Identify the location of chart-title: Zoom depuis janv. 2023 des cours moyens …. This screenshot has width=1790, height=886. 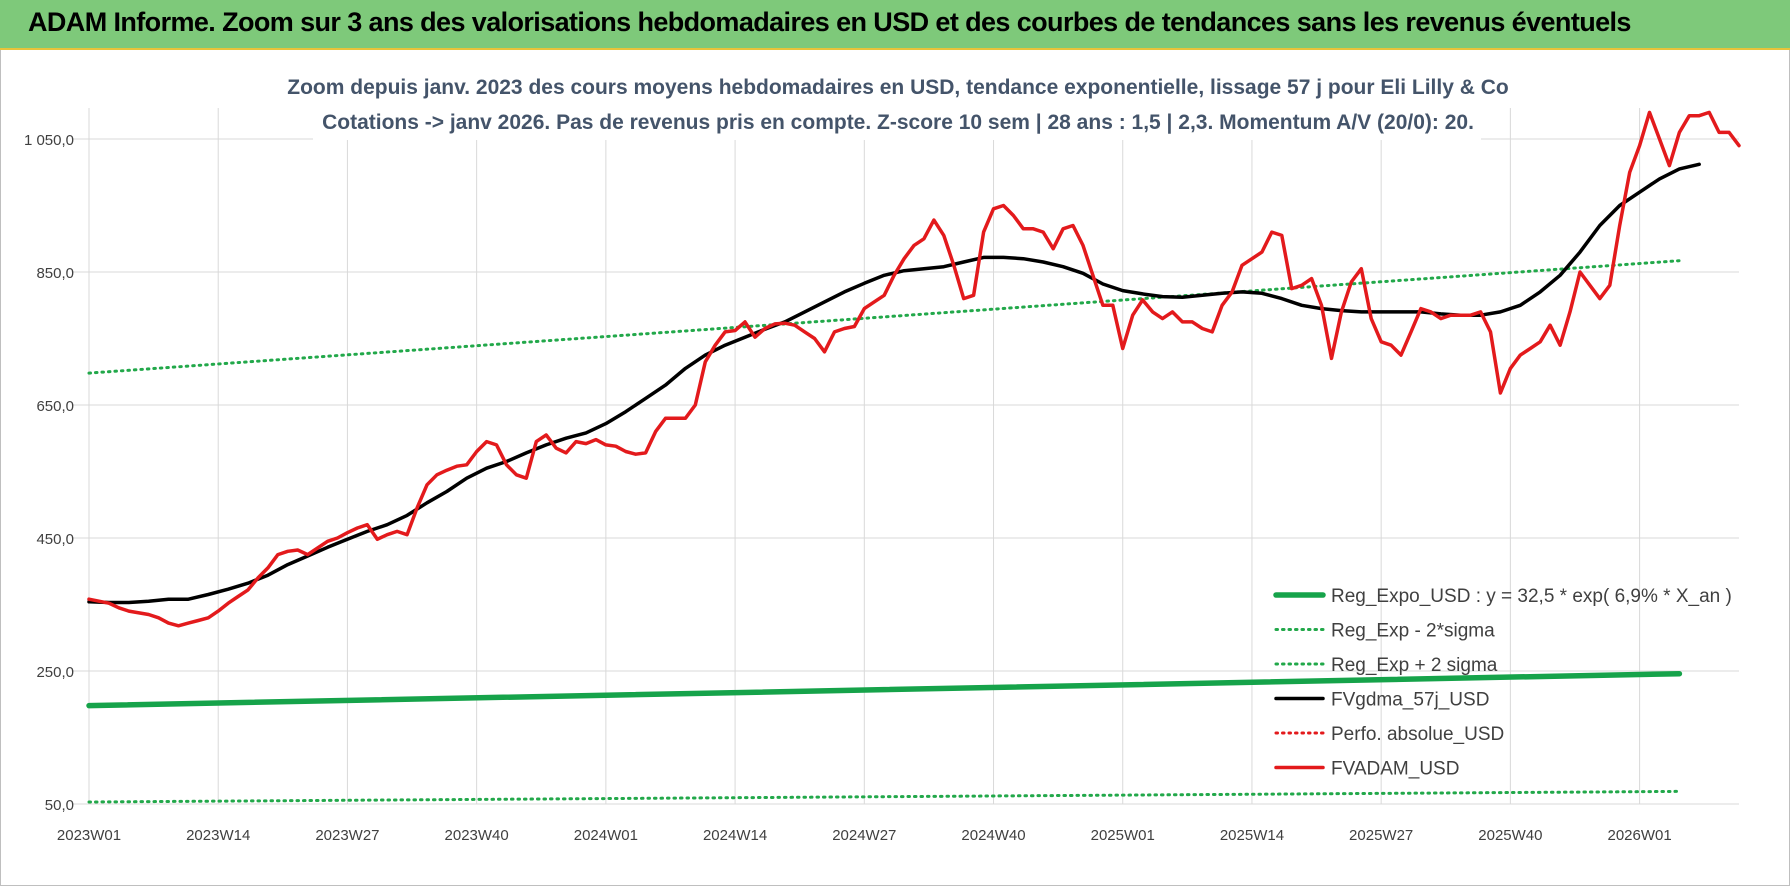
(897, 87).